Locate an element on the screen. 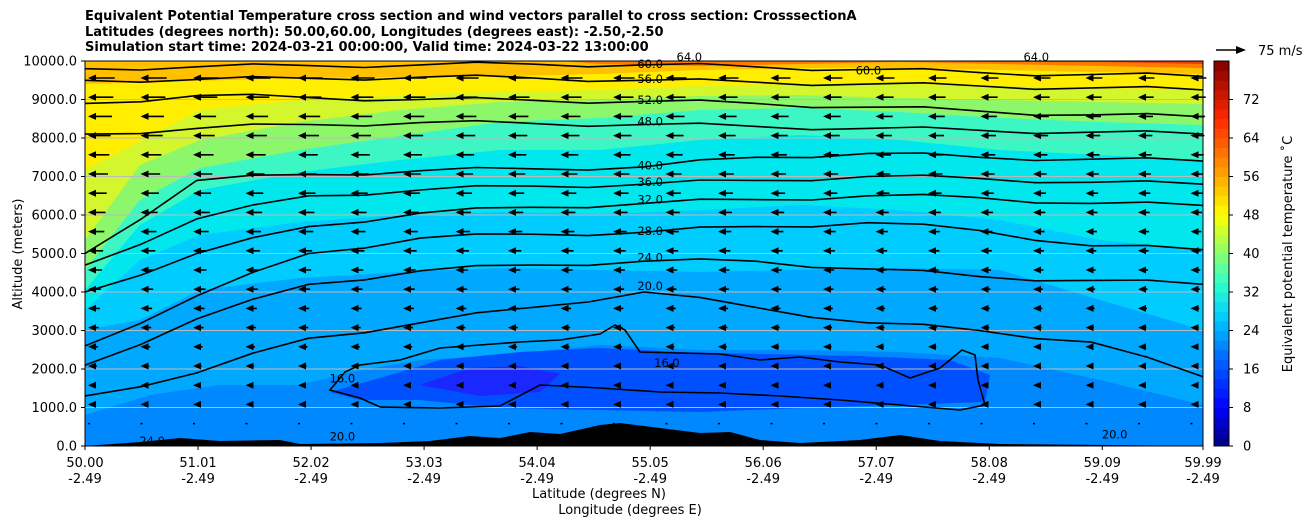 The height and width of the screenshot is (526, 1308). x-tick-lat-8: 58.08 is located at coordinates (989, 463).